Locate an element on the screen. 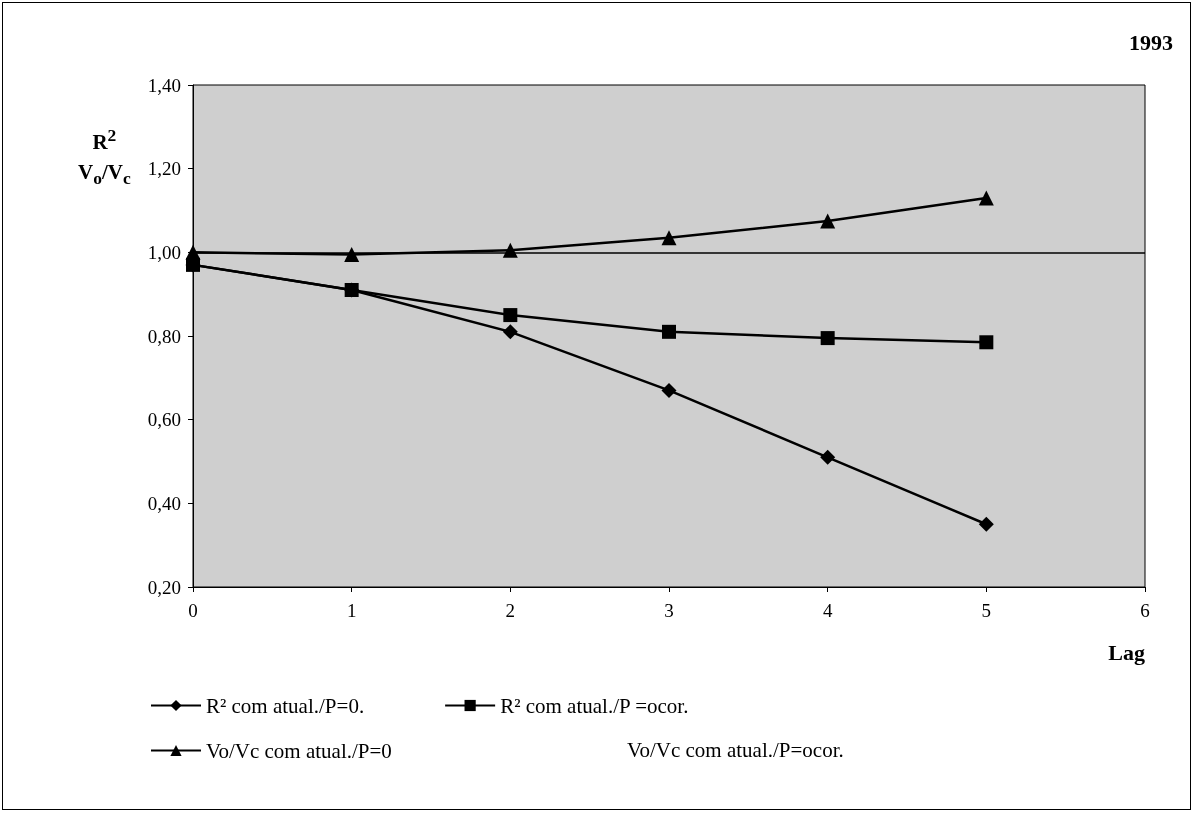 This screenshot has width=1195, height=814. y-tick-label: 1,00 is located at coordinates (164, 252).